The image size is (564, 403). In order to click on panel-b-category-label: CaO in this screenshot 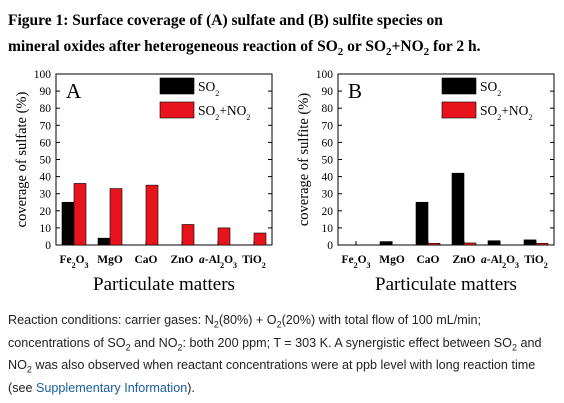, I will do `click(428, 260)`.